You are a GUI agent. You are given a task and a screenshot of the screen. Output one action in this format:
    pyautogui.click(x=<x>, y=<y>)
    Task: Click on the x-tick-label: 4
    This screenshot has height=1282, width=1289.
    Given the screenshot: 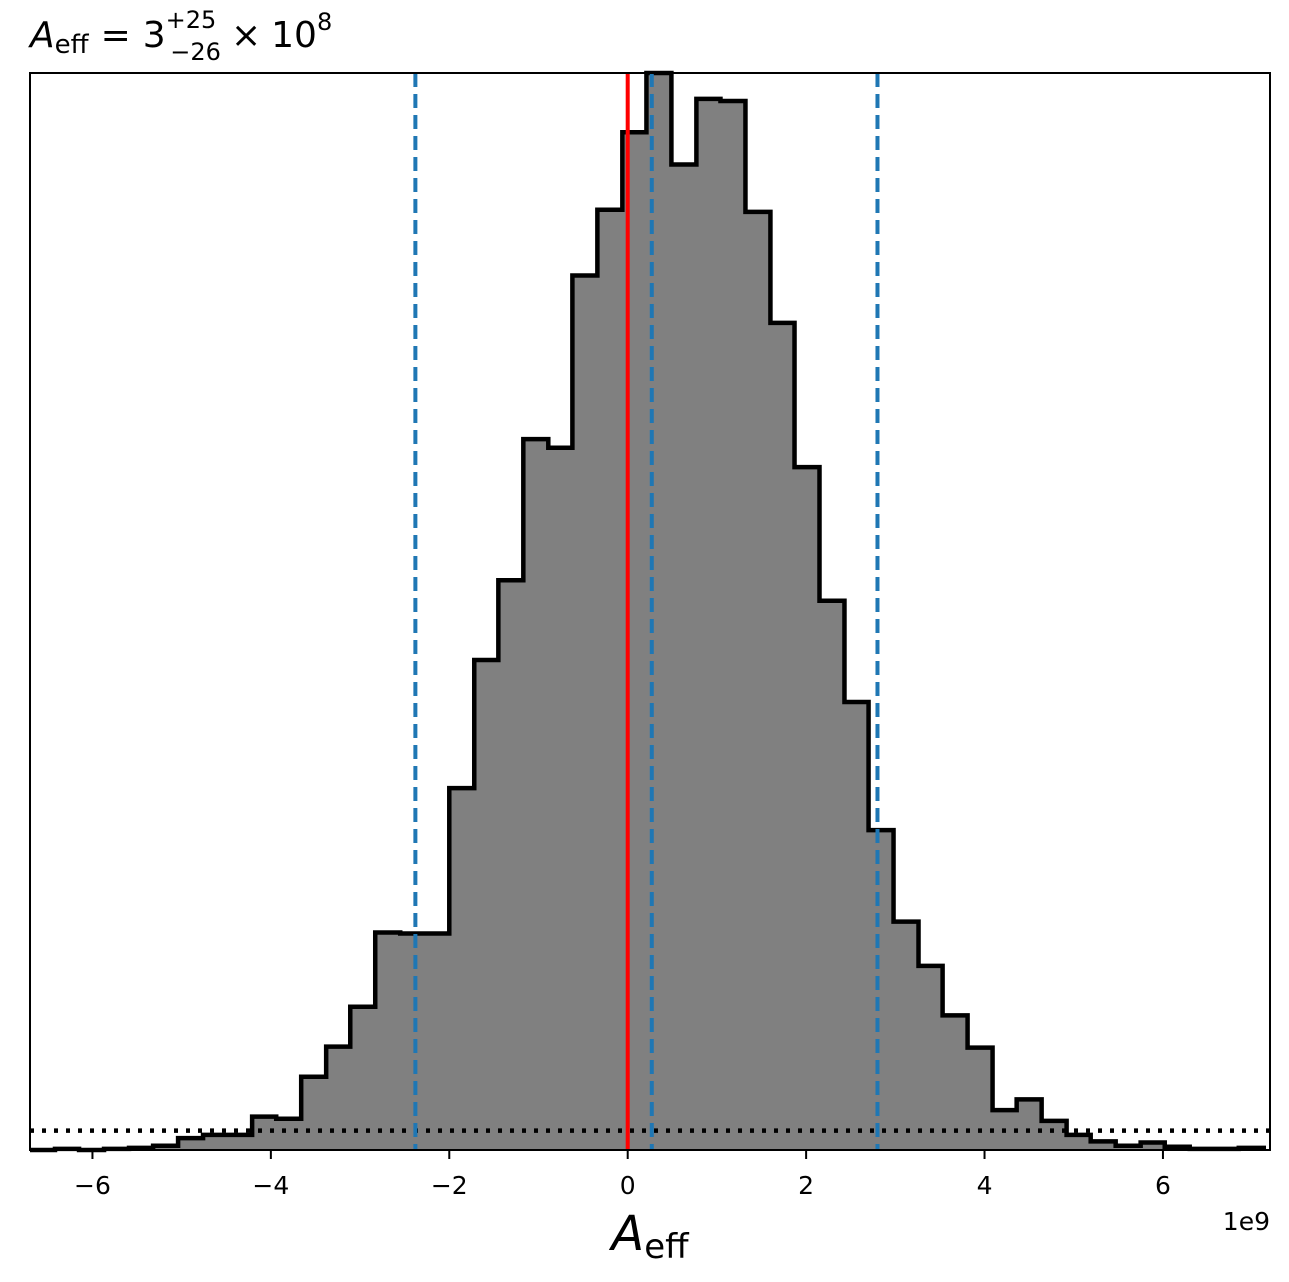 What is the action you would take?
    pyautogui.click(x=985, y=1185)
    